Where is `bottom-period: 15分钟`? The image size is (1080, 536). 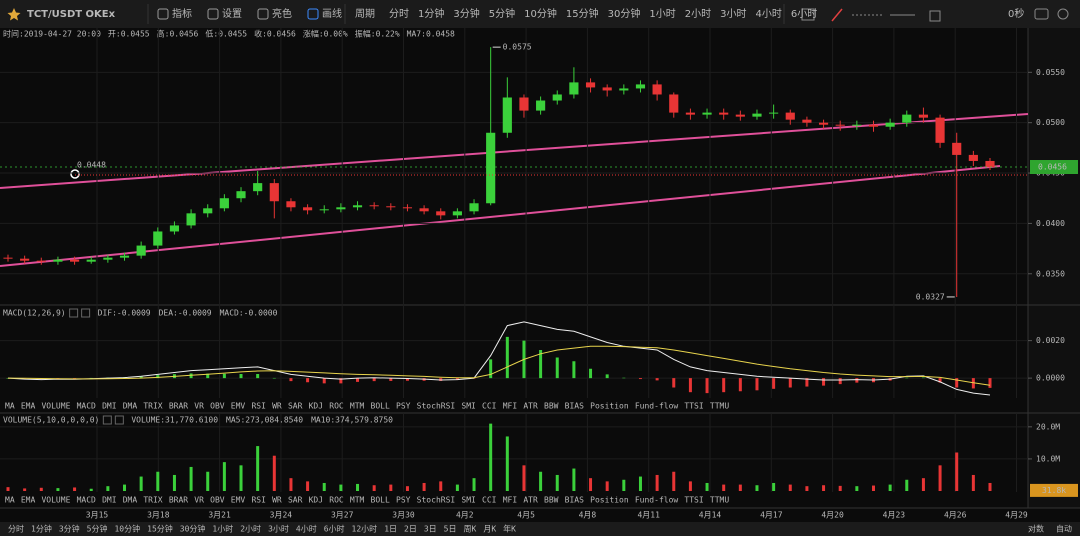 bottom-period: 15分钟 is located at coordinates (160, 529).